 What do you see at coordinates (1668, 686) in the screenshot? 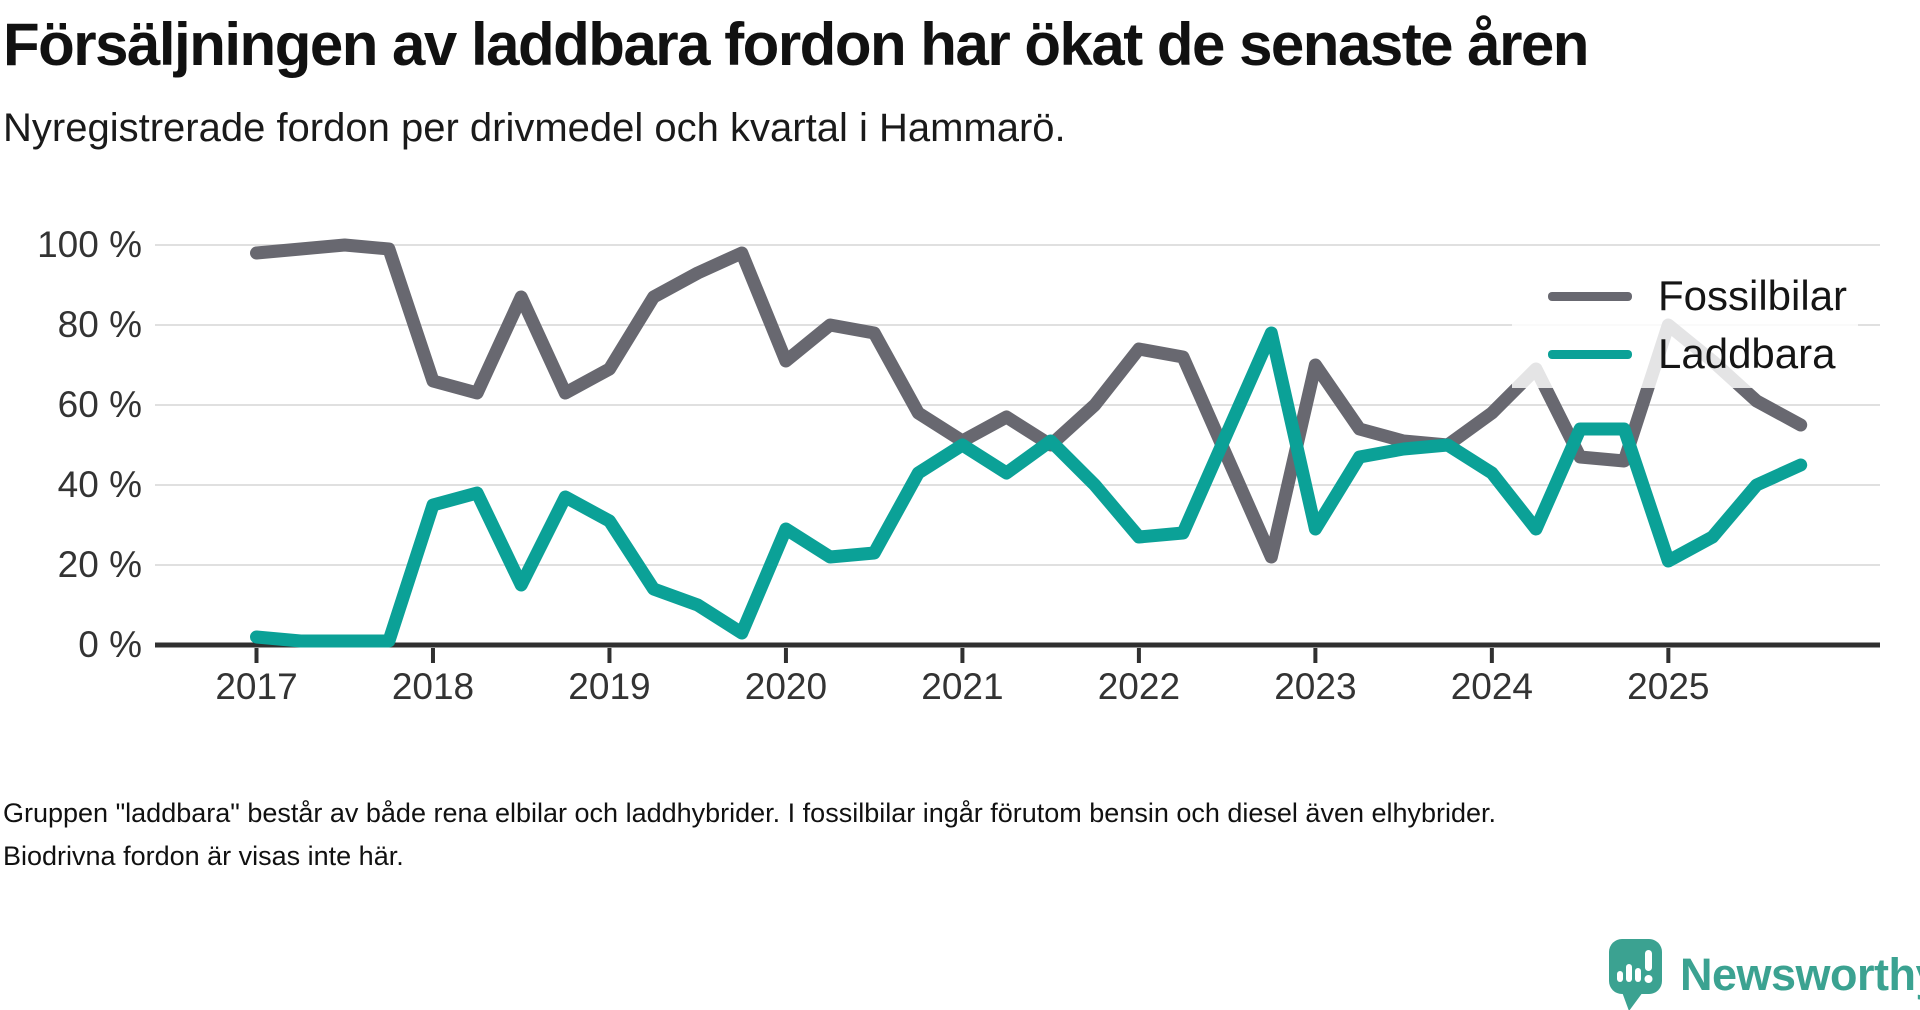
I see `x-axis-label: 2025` at bounding box center [1668, 686].